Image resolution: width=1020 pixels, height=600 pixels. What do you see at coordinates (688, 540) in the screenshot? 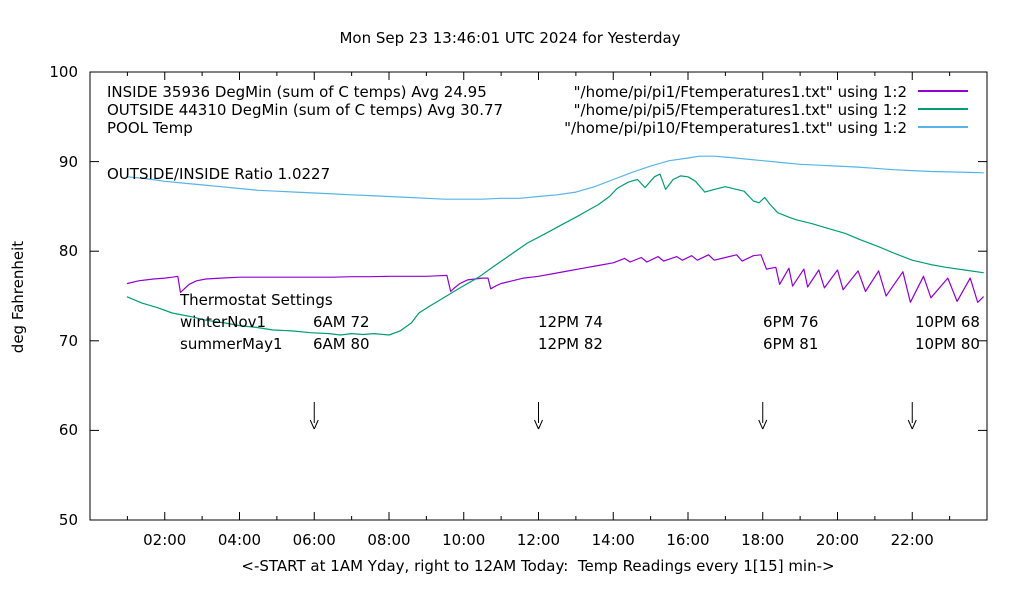
I see `x-tick-label: 16:00` at bounding box center [688, 540].